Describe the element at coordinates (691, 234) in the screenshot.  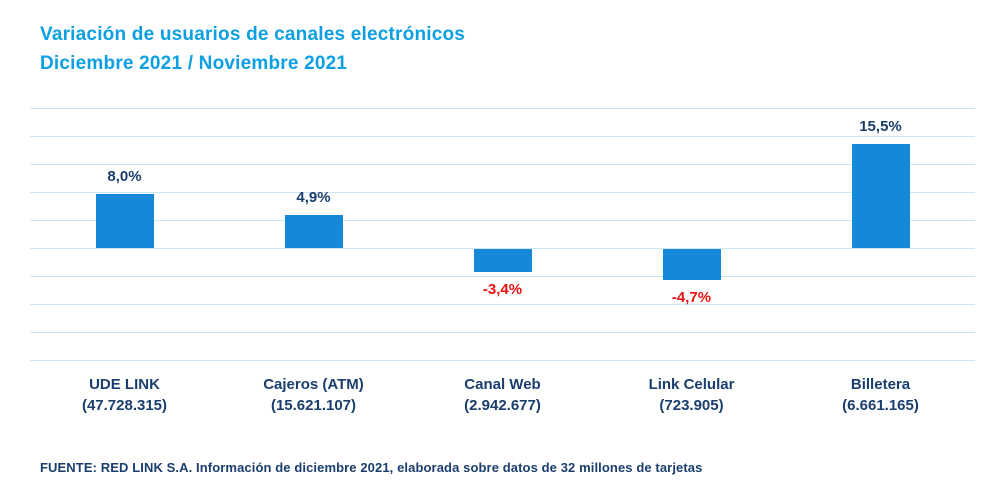
I see `bar-column: -4,7%` at that location.